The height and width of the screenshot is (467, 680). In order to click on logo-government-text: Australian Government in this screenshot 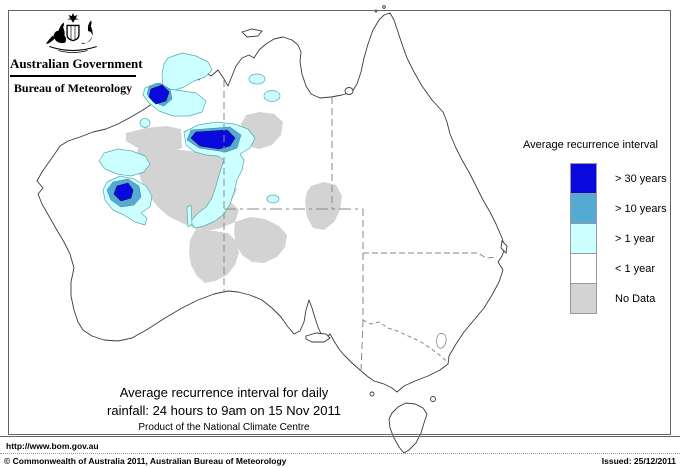, I will do `click(76, 66)`.